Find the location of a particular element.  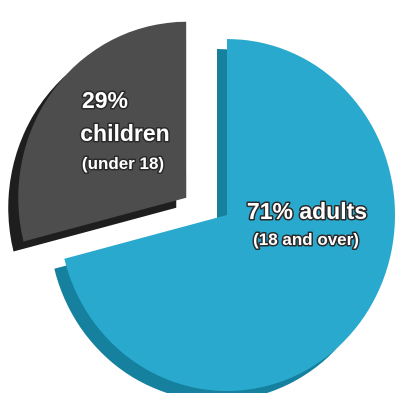

children-percent-label: 29% is located at coordinates (105, 100).